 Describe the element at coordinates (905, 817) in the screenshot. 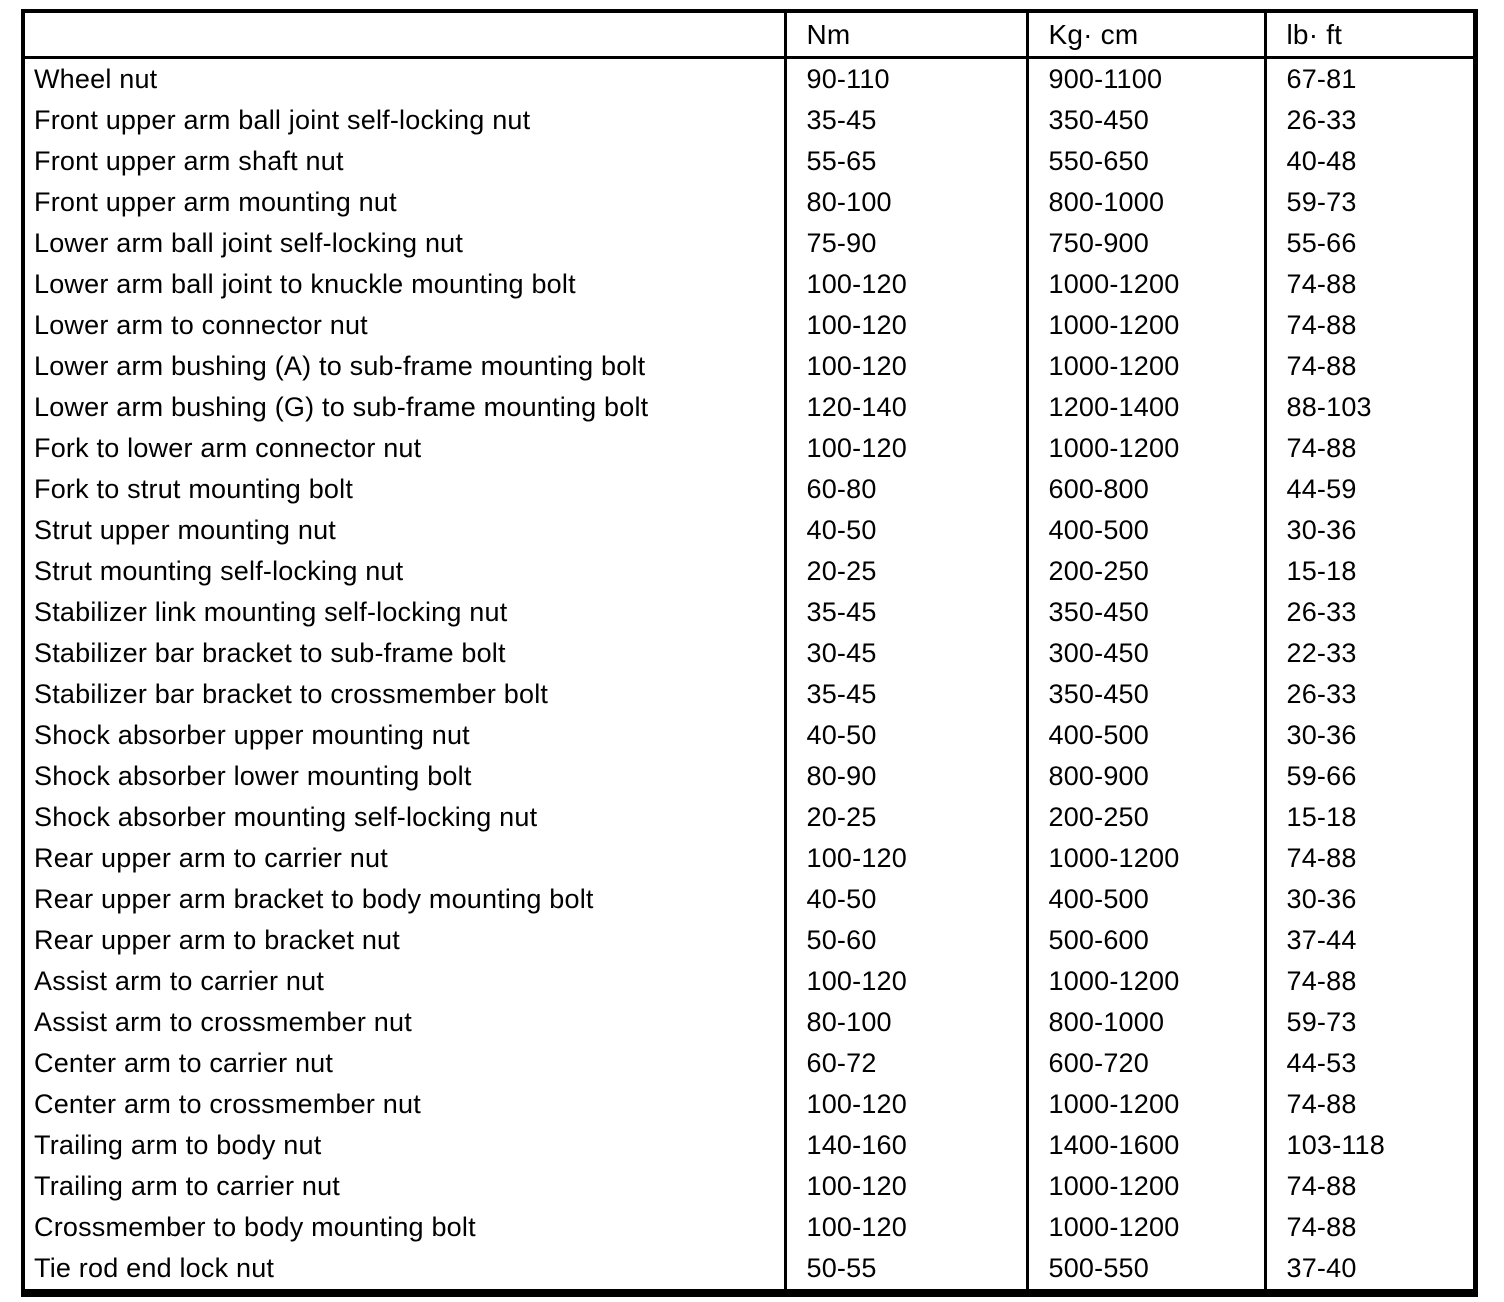

I see `nm-value-cell: 20-25` at that location.